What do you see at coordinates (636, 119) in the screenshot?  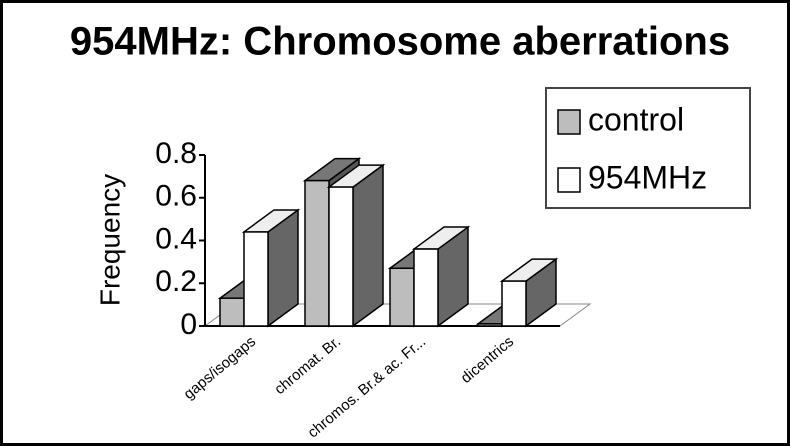 I see `legend-label: control` at bounding box center [636, 119].